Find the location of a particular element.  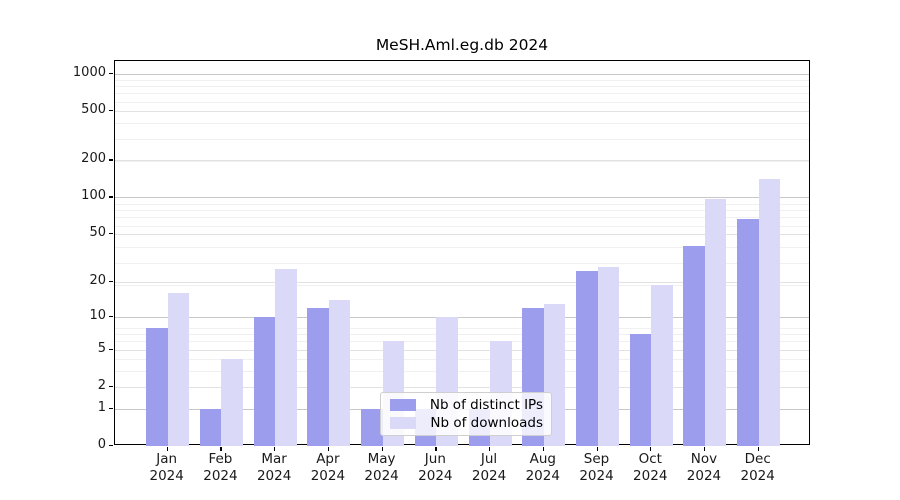

x-tick-label: Oct 2024 is located at coordinates (650, 468).